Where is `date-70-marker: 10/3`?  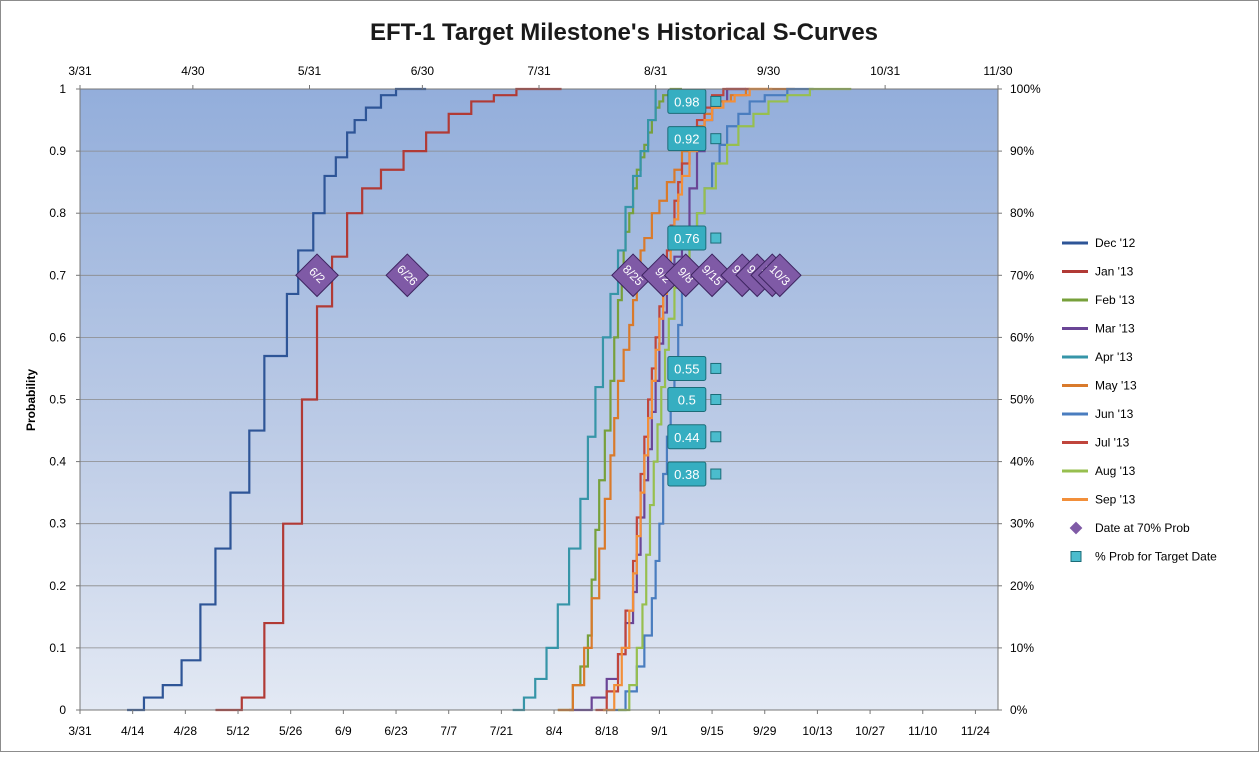
date-70-marker: 10/3 is located at coordinates (779, 275).